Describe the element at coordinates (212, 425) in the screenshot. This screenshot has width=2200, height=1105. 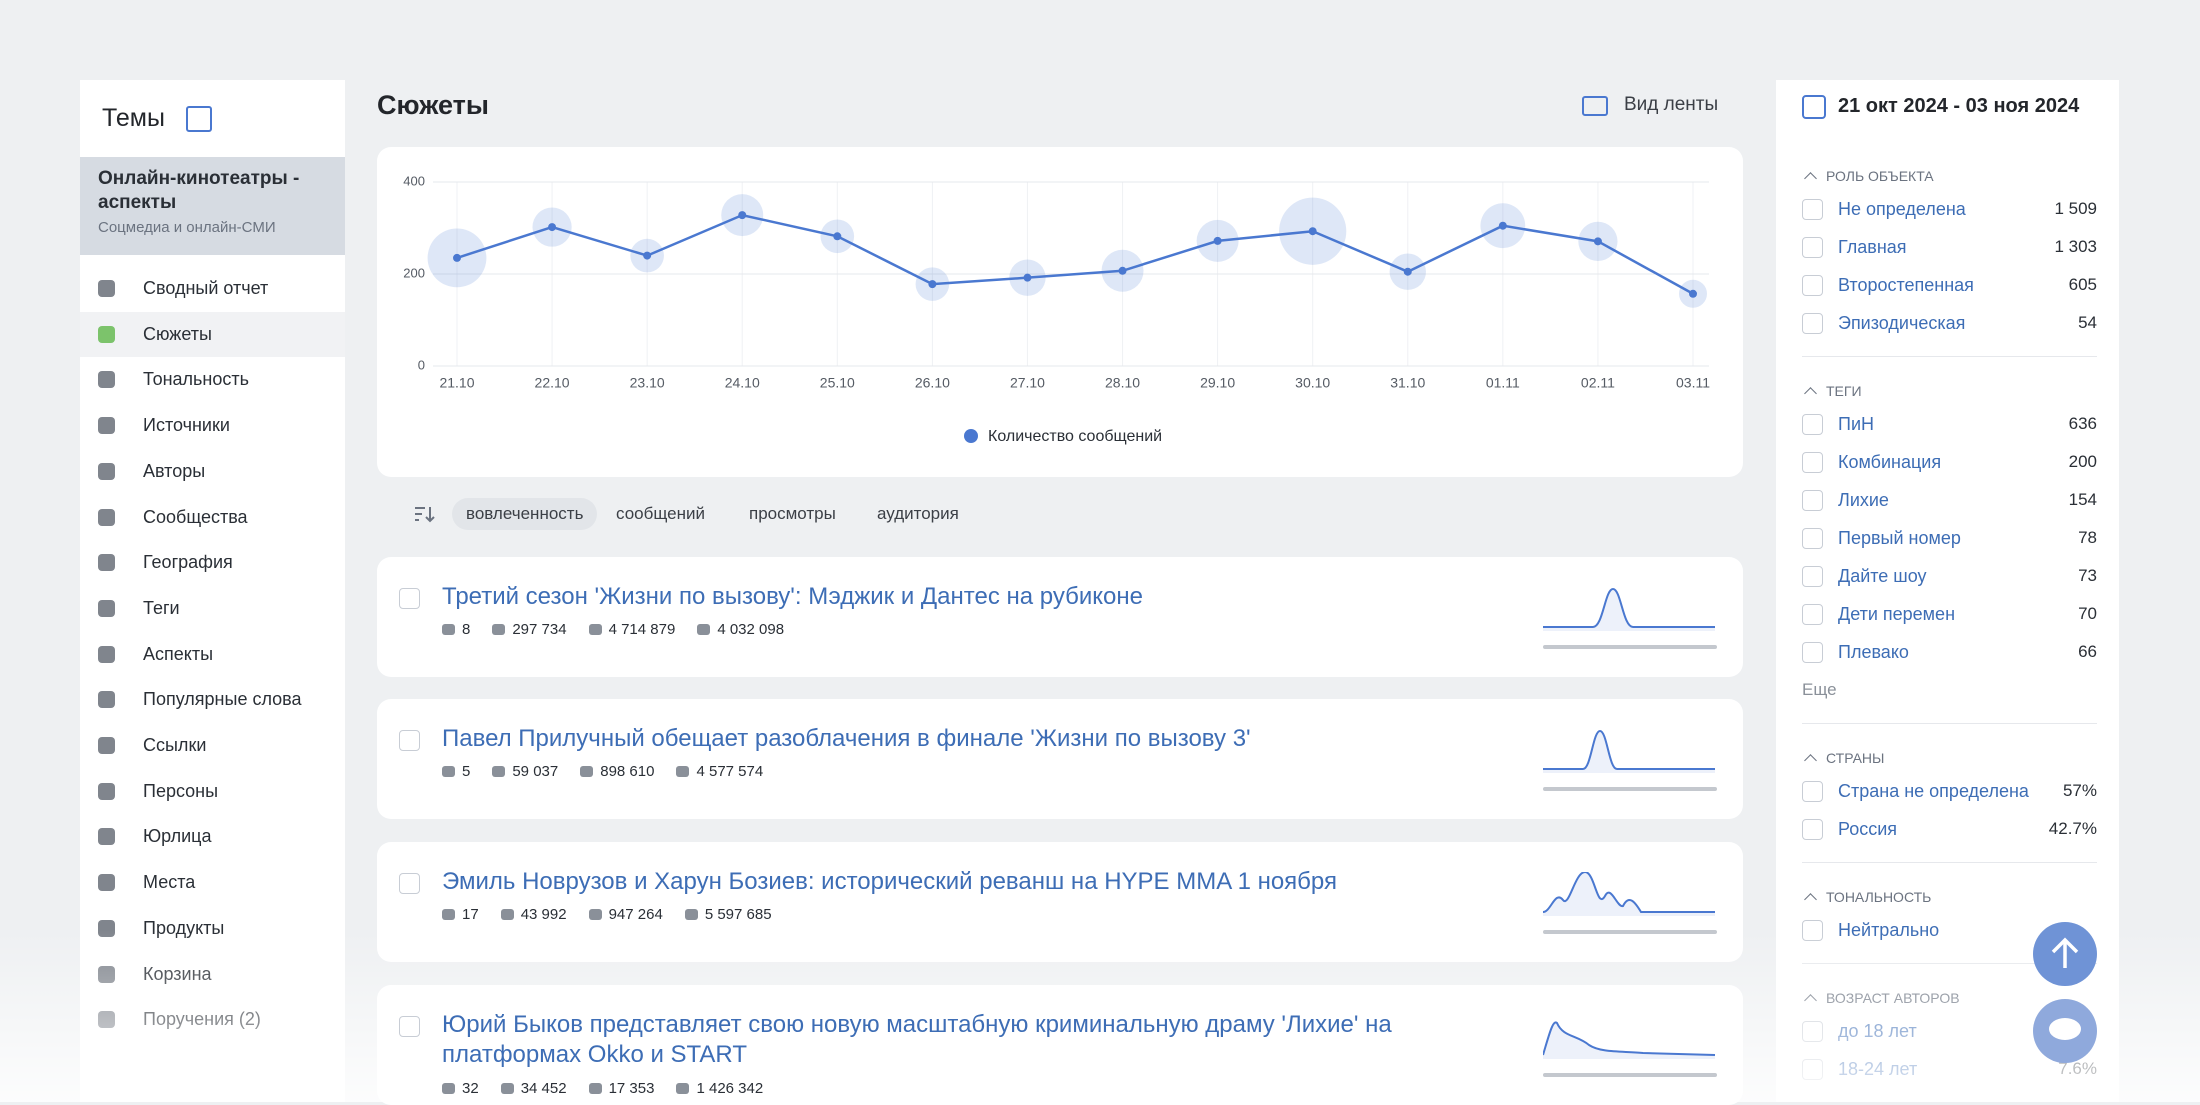
I see `nav-item: Источники` at that location.